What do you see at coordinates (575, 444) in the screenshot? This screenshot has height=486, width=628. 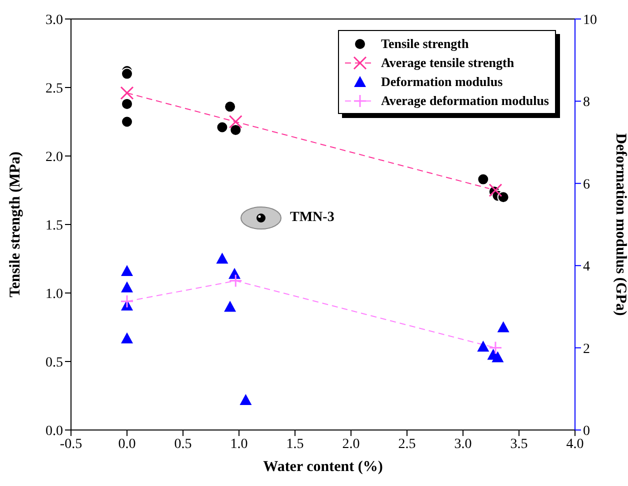 I see `x-tick-label: 4.0` at bounding box center [575, 444].